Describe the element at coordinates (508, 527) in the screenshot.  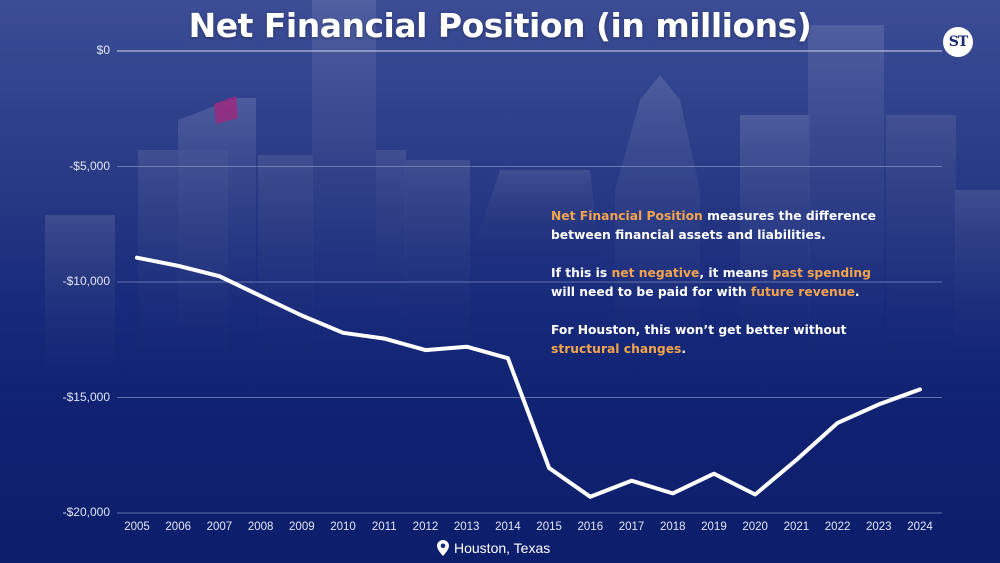
I see `x-tick-label: 2014` at that location.